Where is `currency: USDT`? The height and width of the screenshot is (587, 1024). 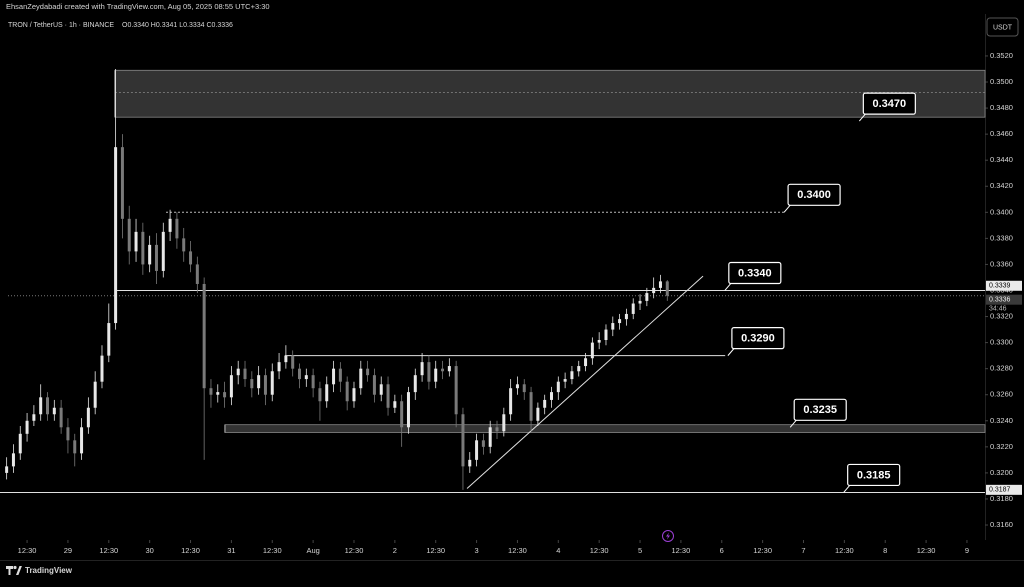 currency: USDT is located at coordinates (1003, 27).